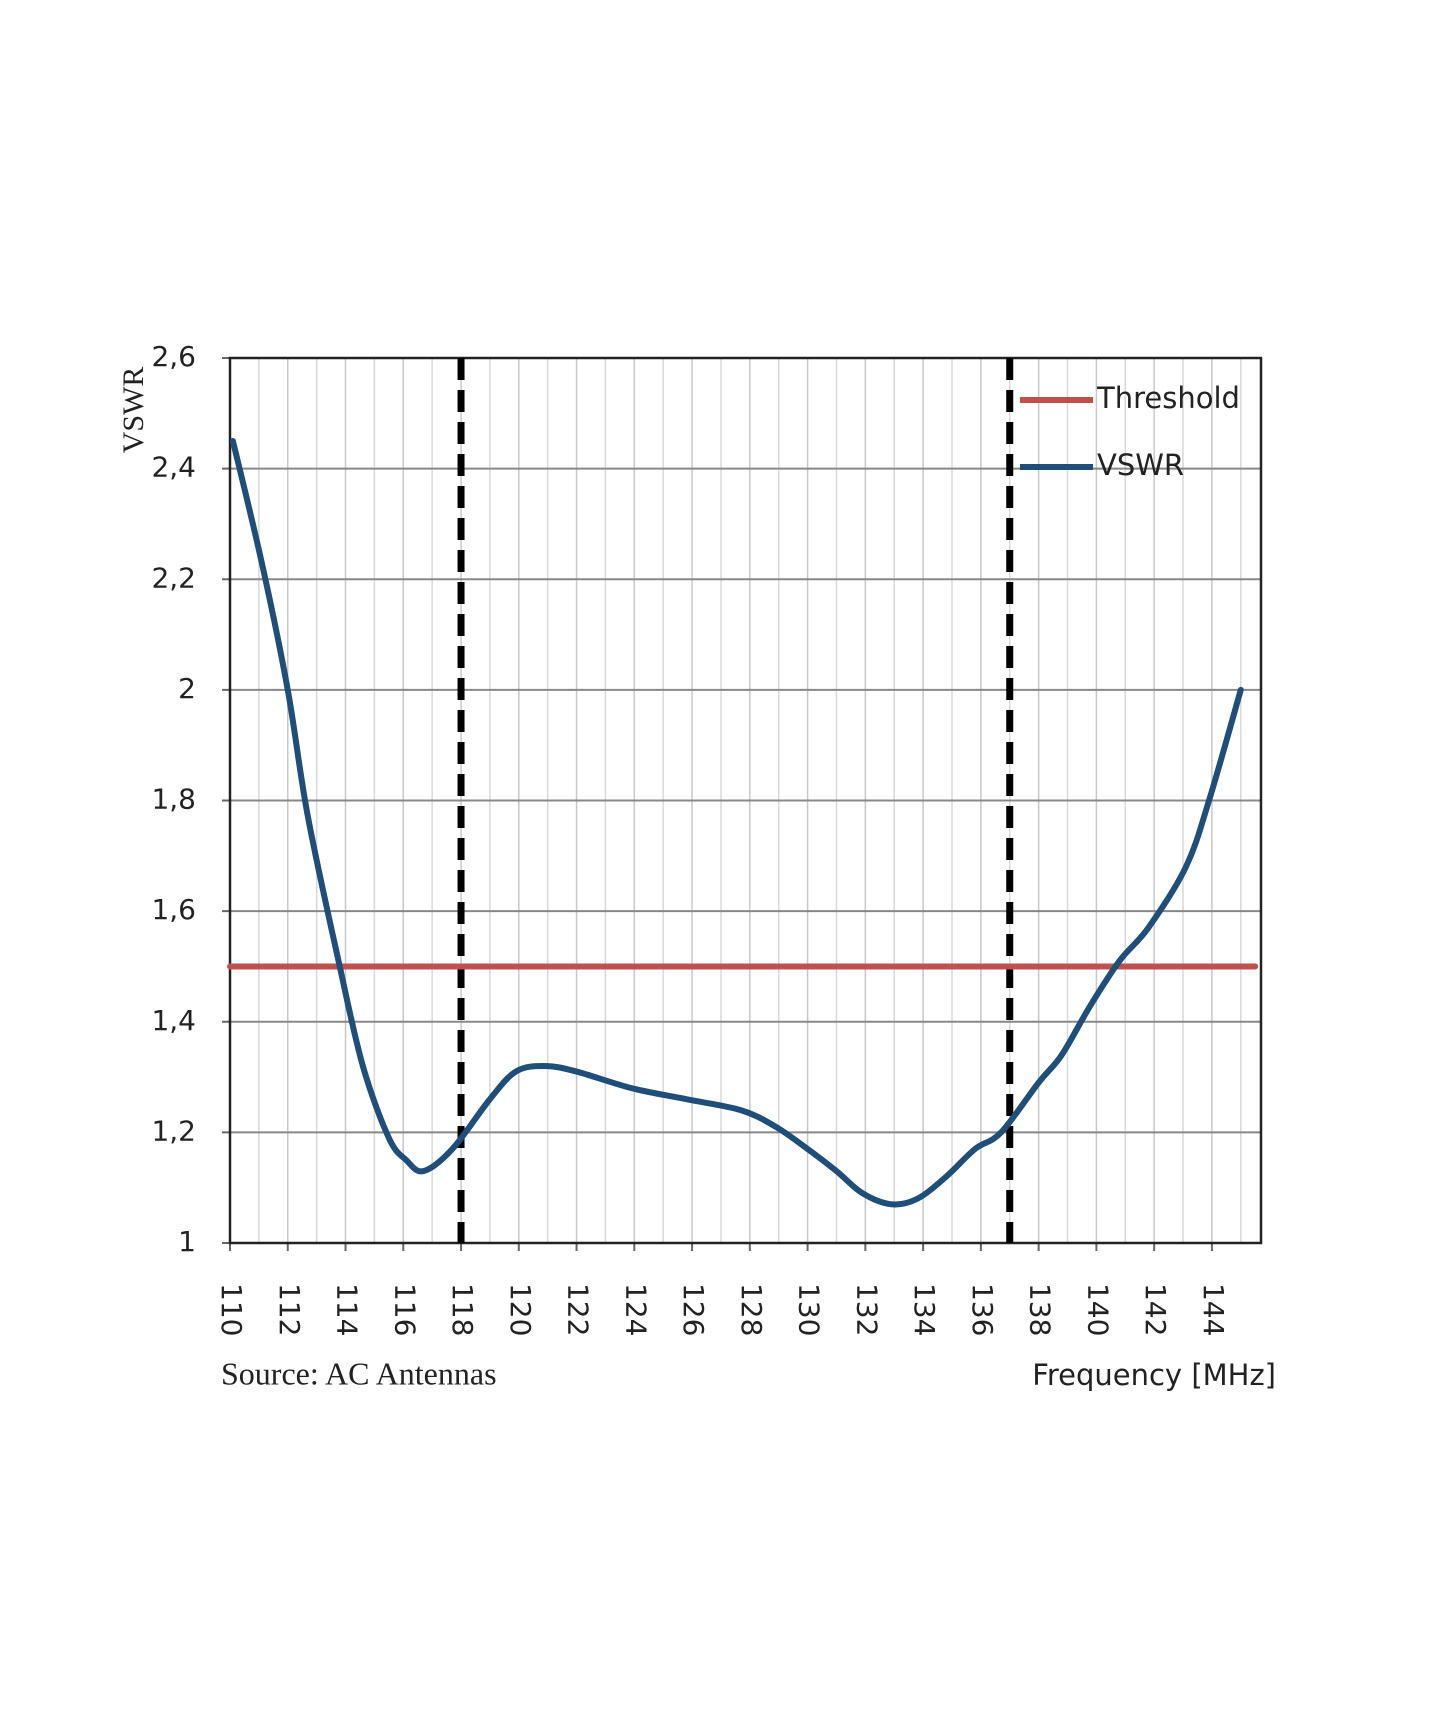  What do you see at coordinates (173, 799) in the screenshot?
I see `y-tick-label: 1,8` at bounding box center [173, 799].